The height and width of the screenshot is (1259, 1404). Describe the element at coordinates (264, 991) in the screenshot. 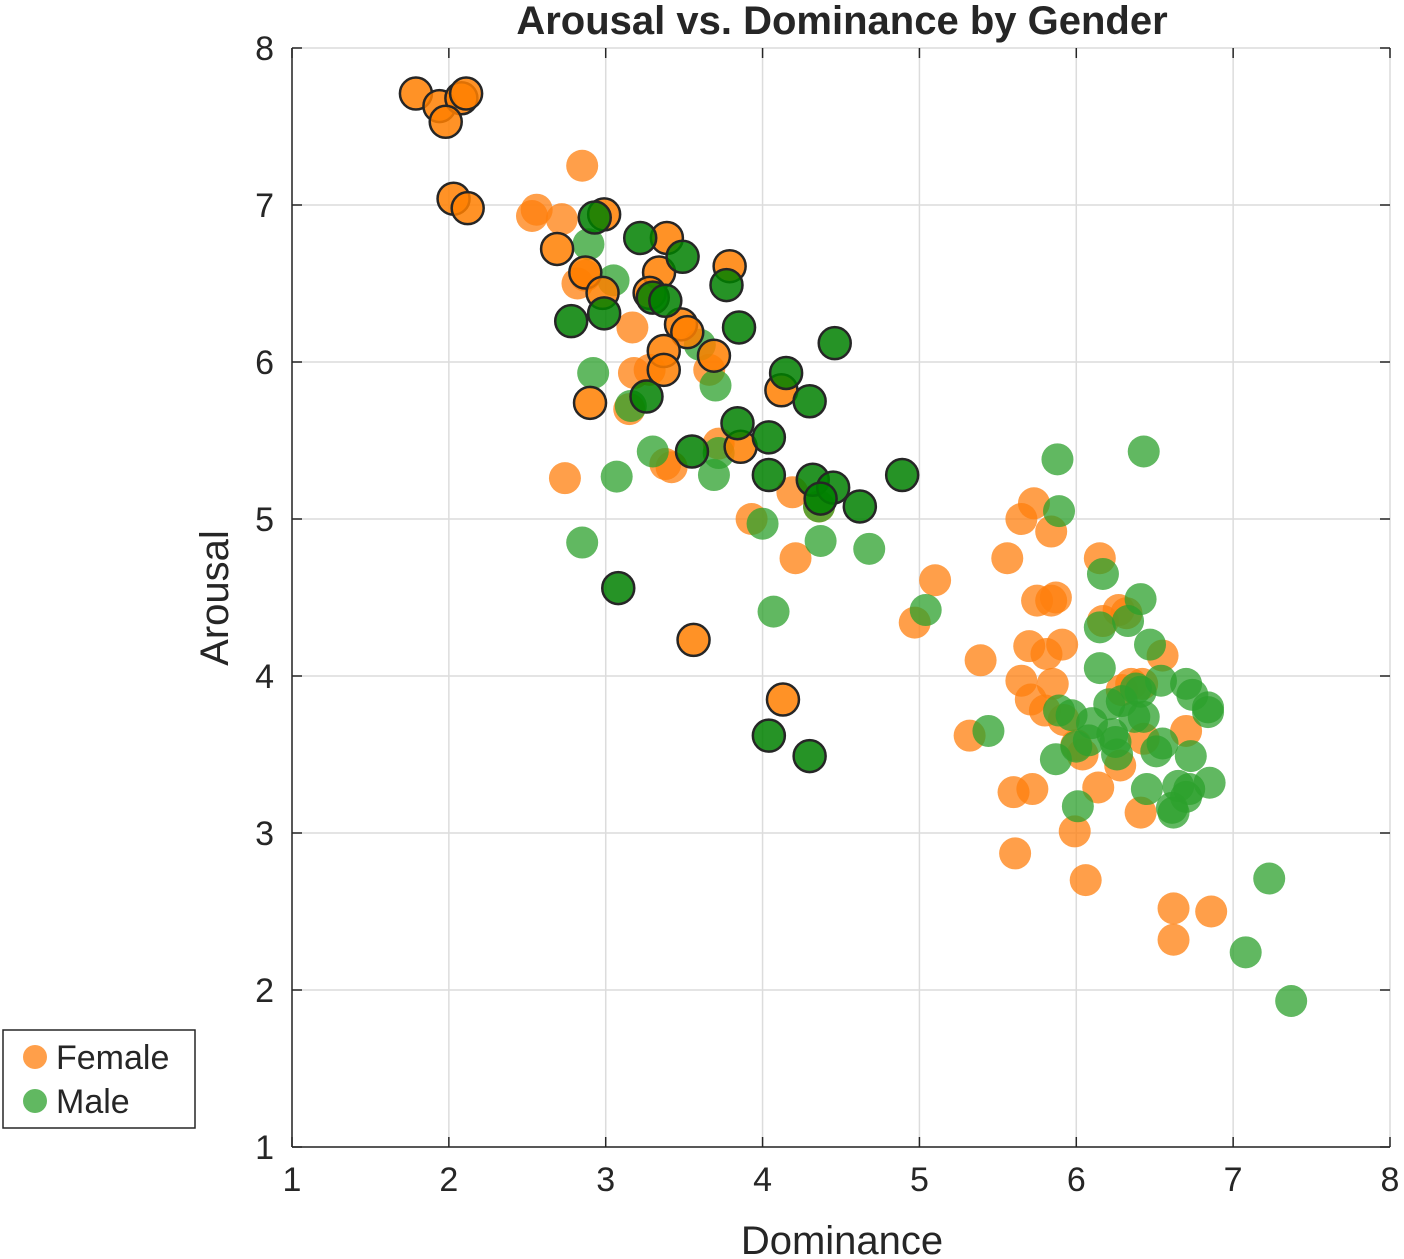

I see `y-tick-label: 2` at that location.